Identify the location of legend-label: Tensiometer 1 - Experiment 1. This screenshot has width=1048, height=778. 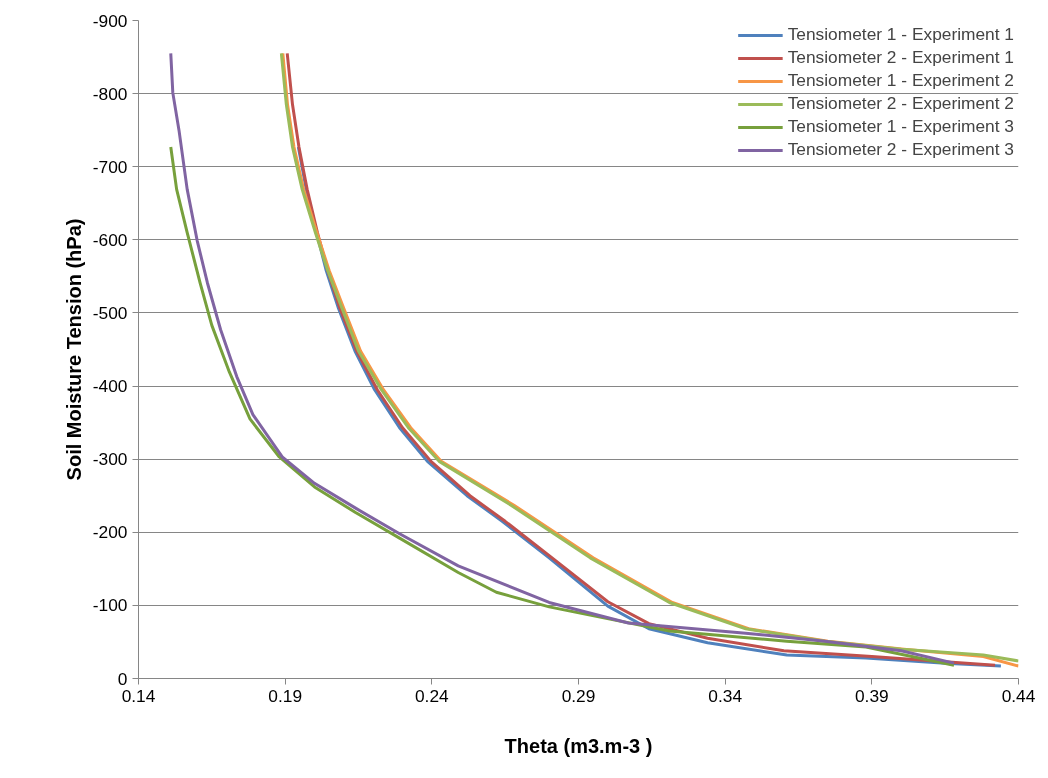
(900, 34).